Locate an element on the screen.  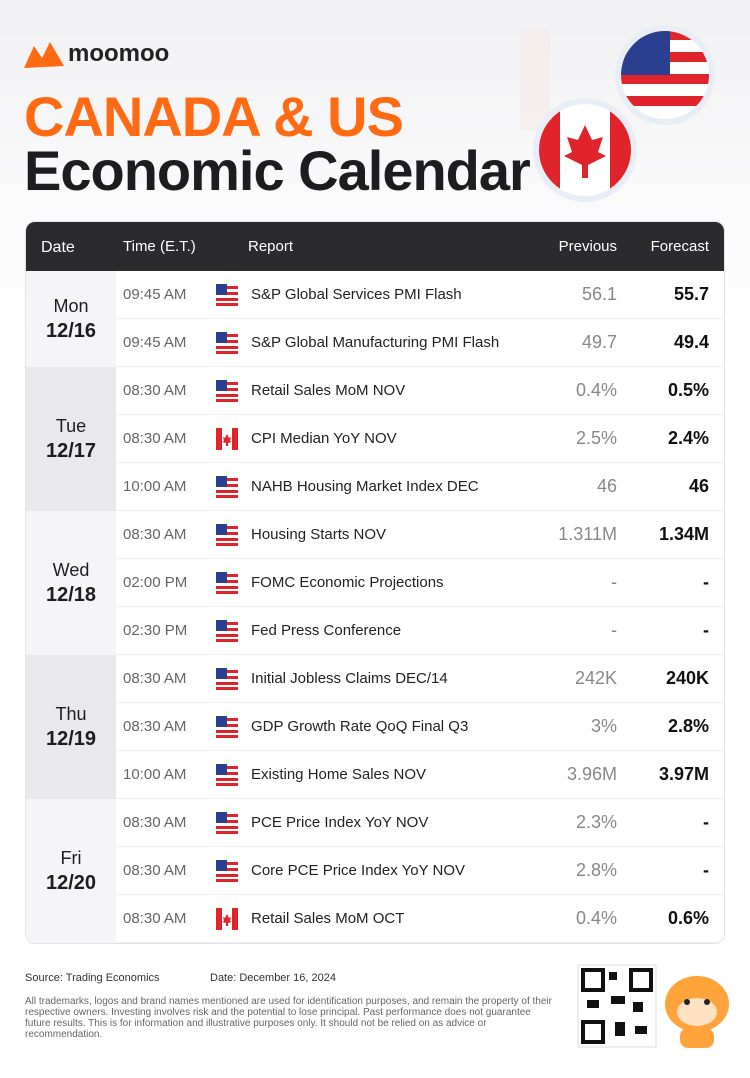
forecast: 49.4 is located at coordinates (691, 342).